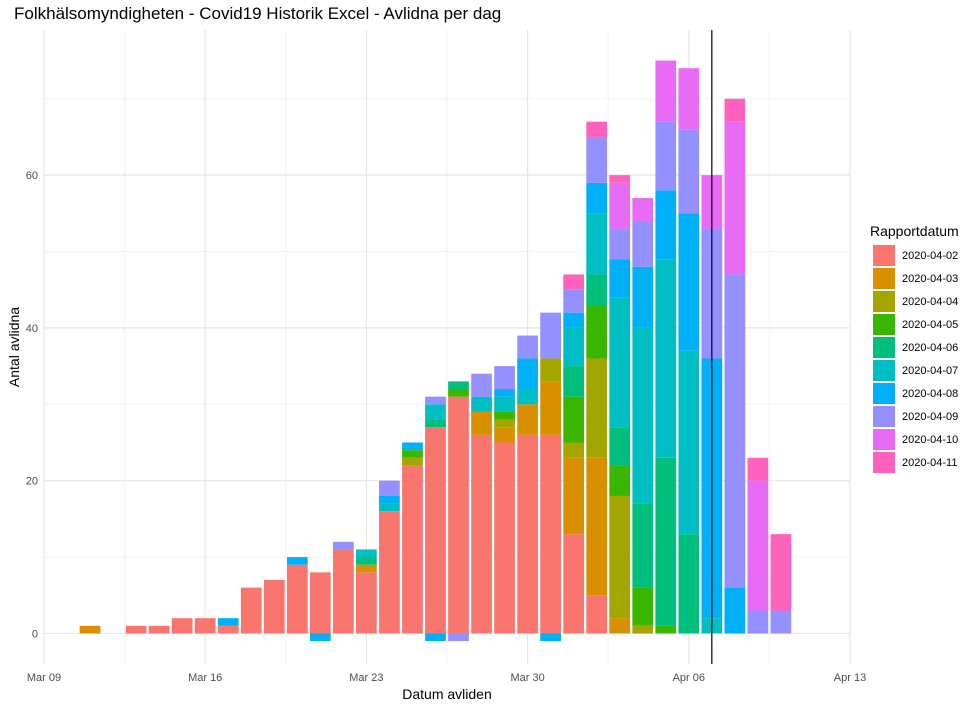 Image resolution: width=980 pixels, height=709 pixels. Describe the element at coordinates (930, 348) in the screenshot. I see `legend-label: 2020-04-06` at that location.